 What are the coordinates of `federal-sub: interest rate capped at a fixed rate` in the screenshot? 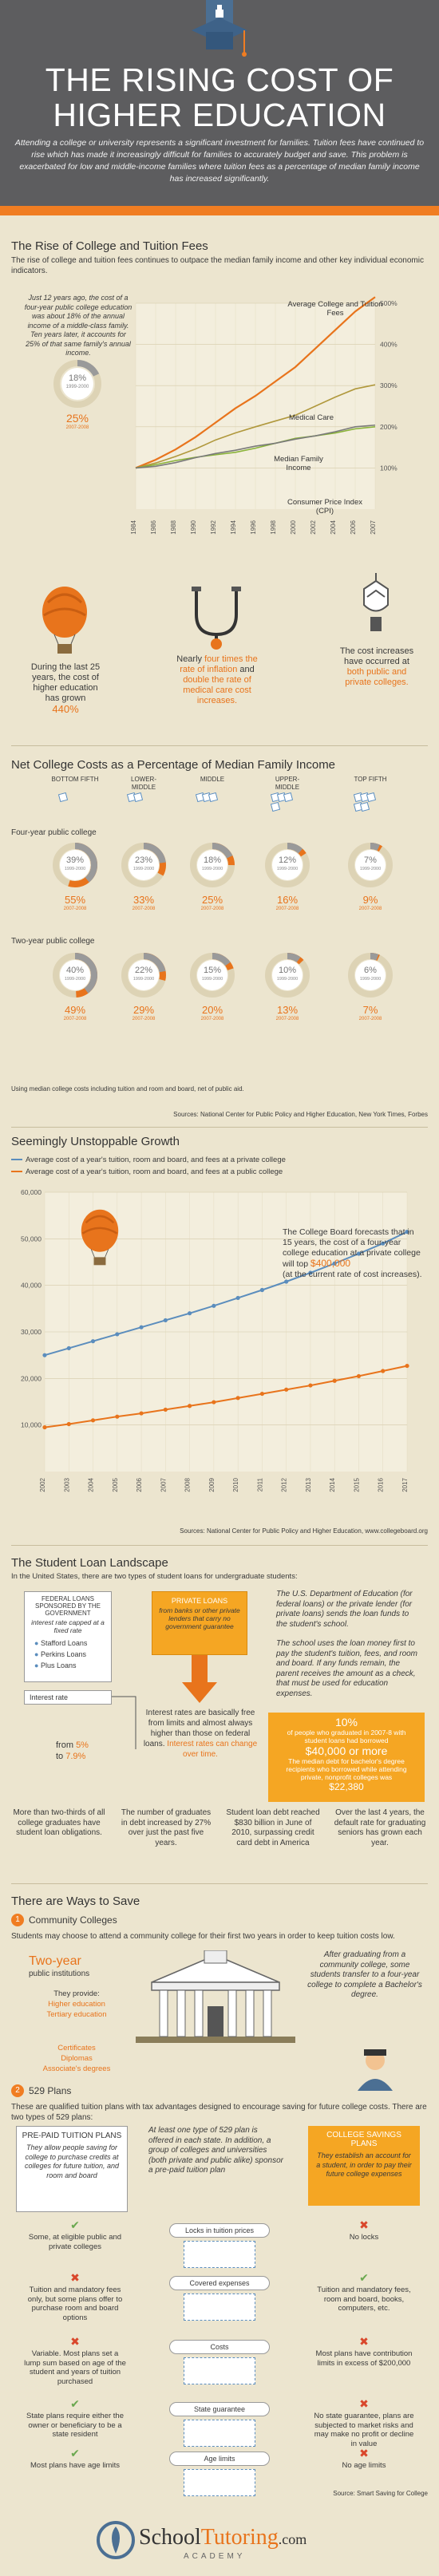 It's located at (68, 1626).